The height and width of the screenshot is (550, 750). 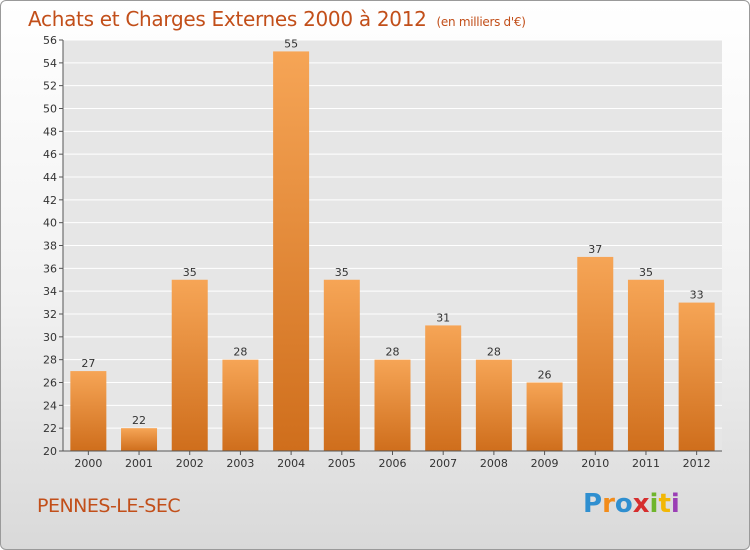 What do you see at coordinates (50, 131) in the screenshot?
I see `y-tick-label: 48` at bounding box center [50, 131].